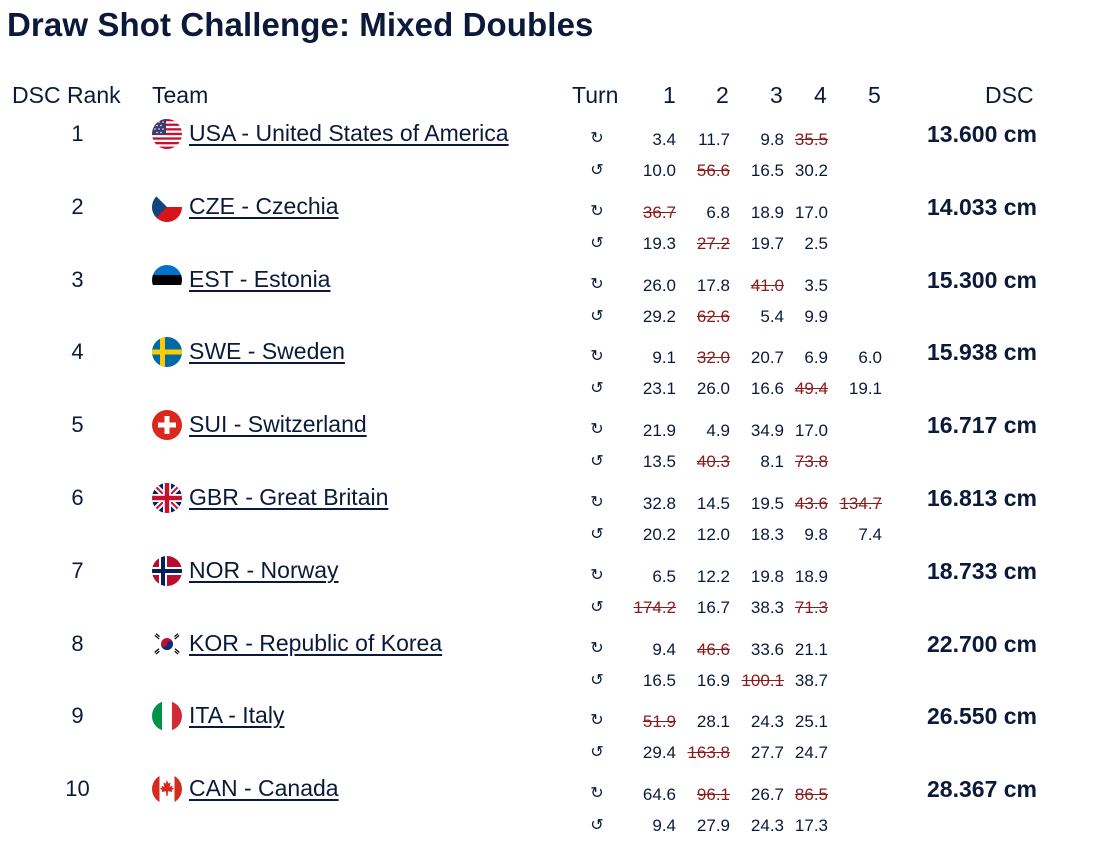  I want to click on rank-value: 3, so click(77, 279).